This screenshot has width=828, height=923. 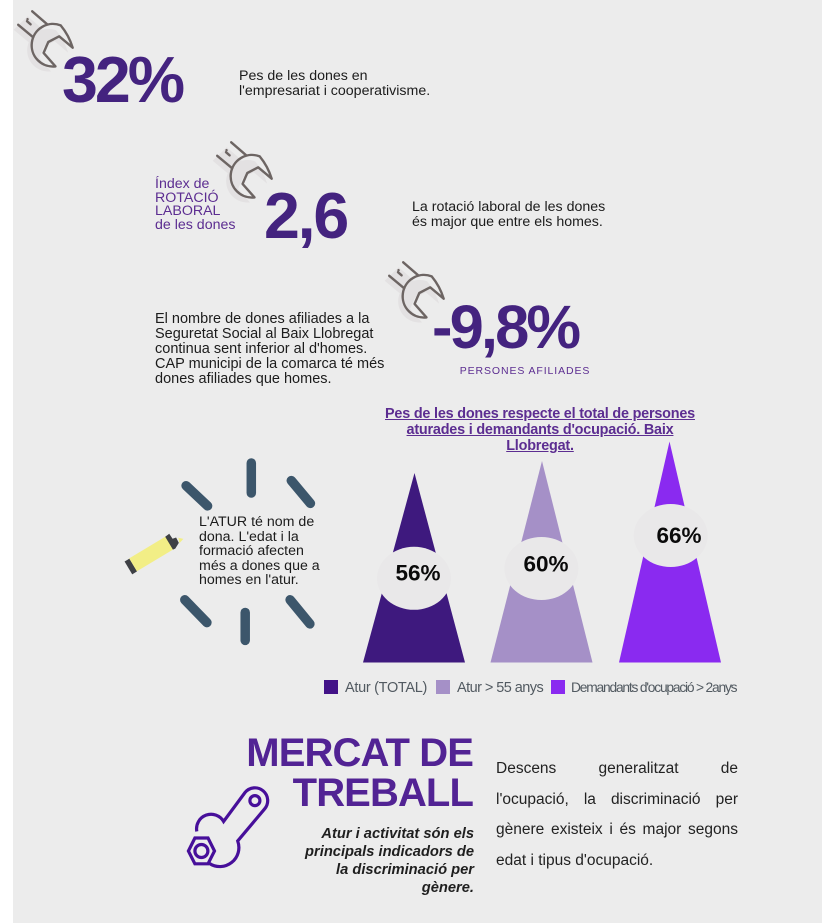 I want to click on svg-text: 56%, so click(x=417, y=573).